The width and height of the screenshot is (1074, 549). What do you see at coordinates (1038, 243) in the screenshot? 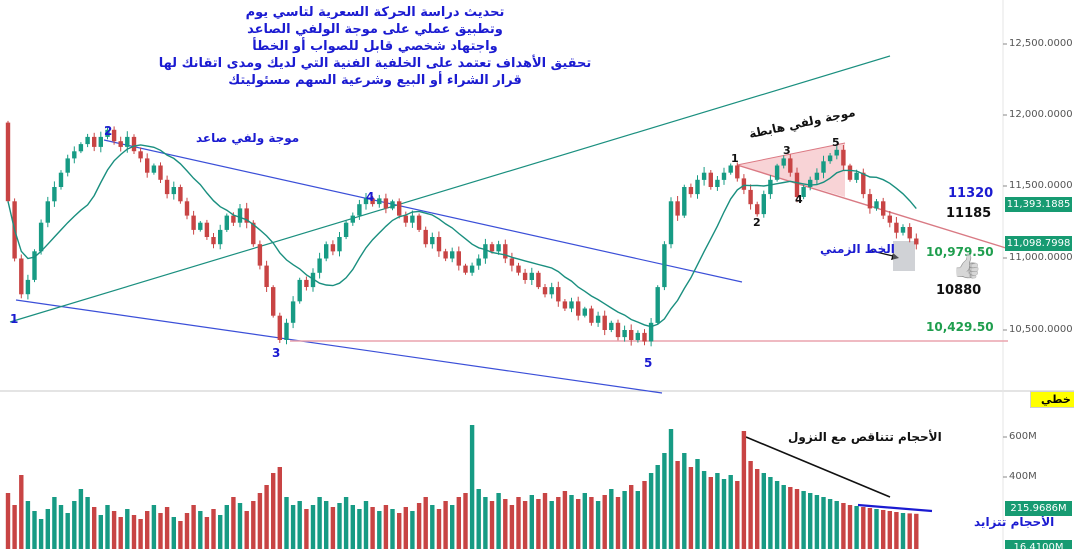
I see `last-price-badge: 11,098.7998` at bounding box center [1038, 243].